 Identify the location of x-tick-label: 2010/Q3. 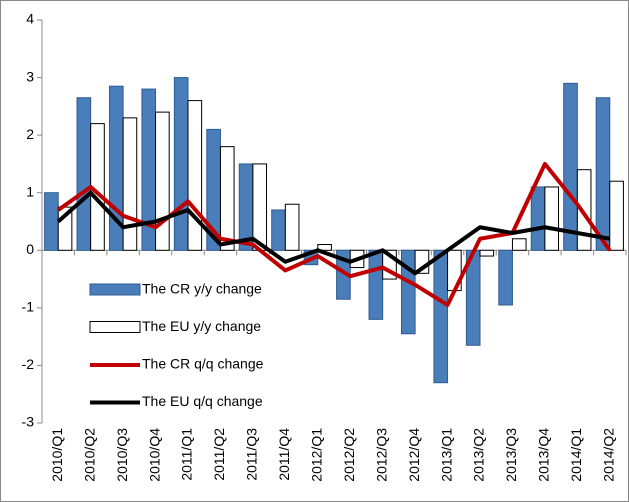
(122, 455).